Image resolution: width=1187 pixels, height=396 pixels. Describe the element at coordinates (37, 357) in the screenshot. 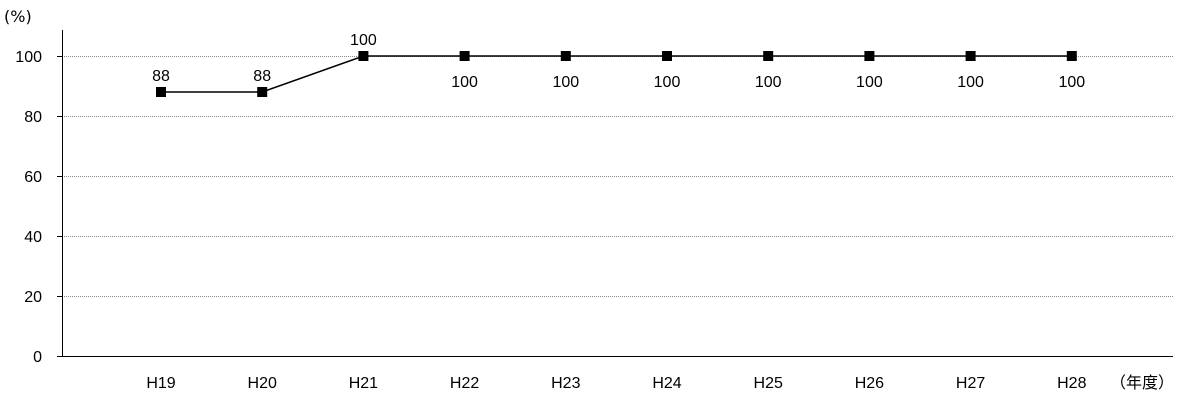

I see `y-tick-label: 0` at that location.